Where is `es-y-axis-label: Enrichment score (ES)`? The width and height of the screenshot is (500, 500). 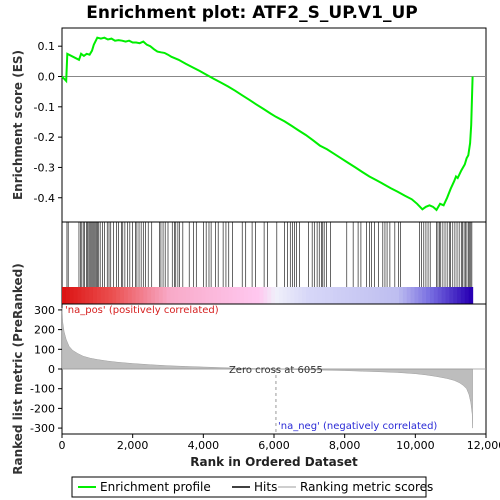 es-y-axis-label: Enrichment score (ES) is located at coordinates (18, 125).